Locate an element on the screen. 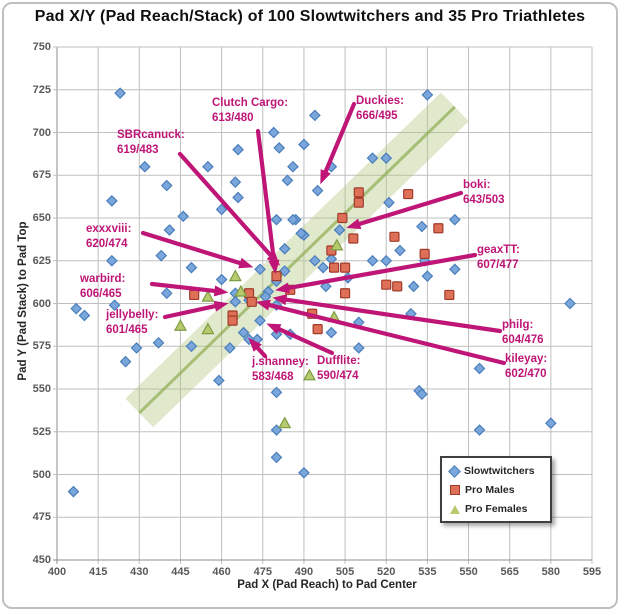 The image size is (620, 611). annotation-name: geaxTT: is located at coordinates (498, 250).